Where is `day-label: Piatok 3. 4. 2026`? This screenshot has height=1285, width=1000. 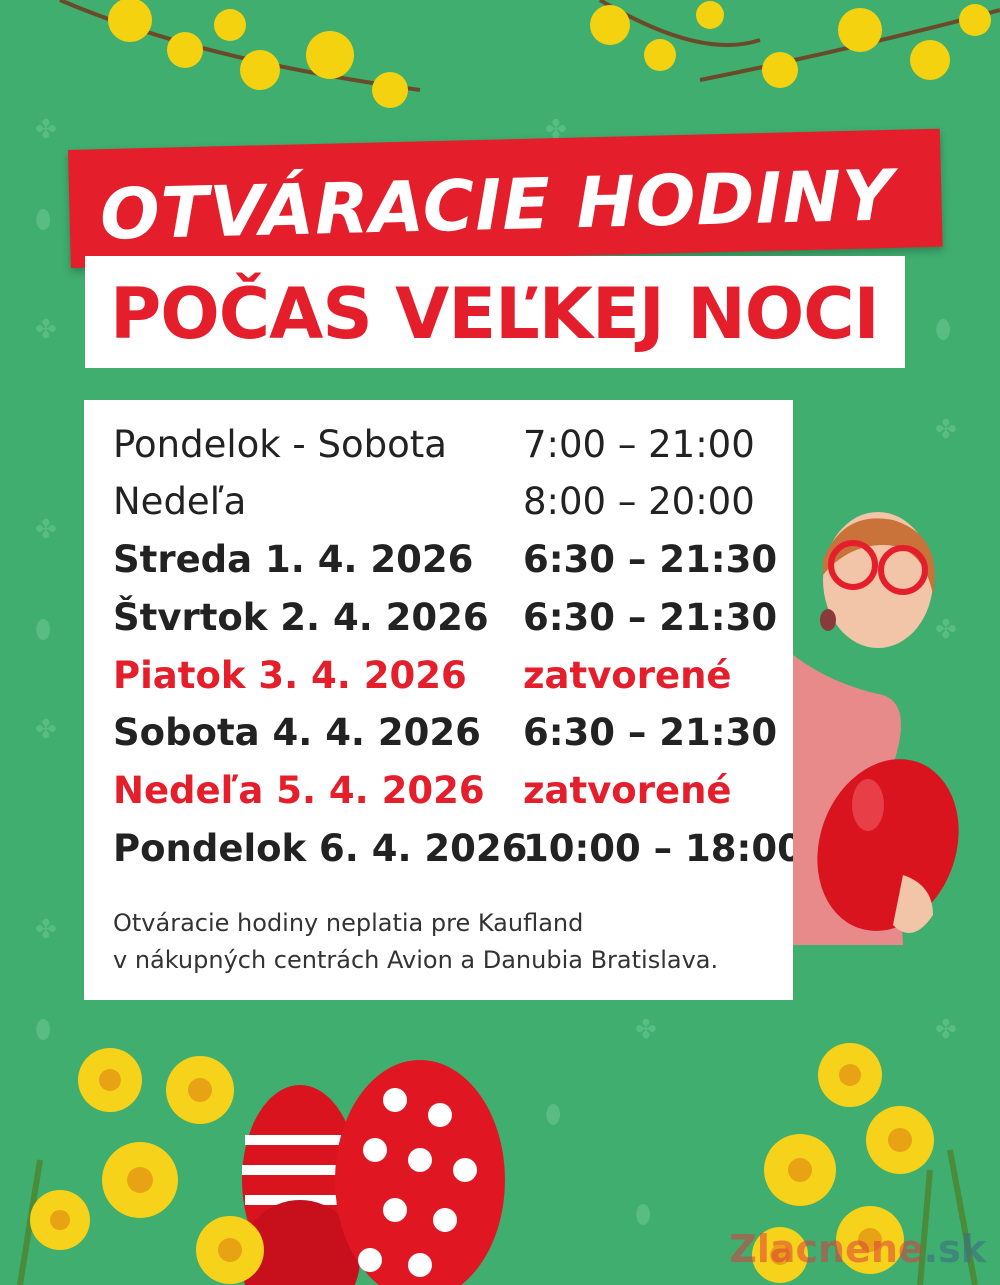
day-label: Piatok 3. 4. 2026 is located at coordinates (290, 675).